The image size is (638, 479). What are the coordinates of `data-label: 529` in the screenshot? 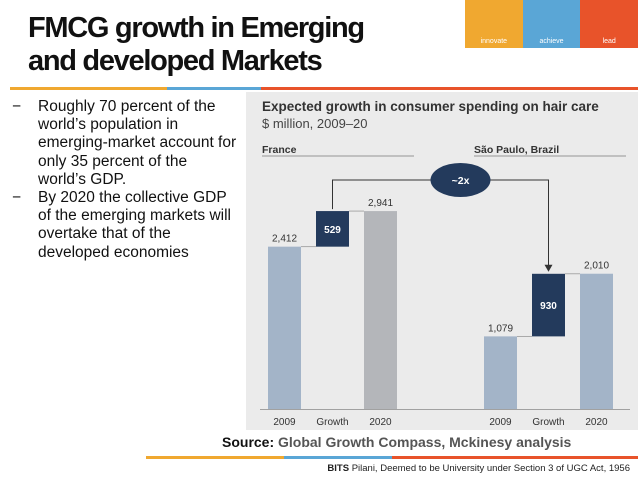 It's located at (332, 230).